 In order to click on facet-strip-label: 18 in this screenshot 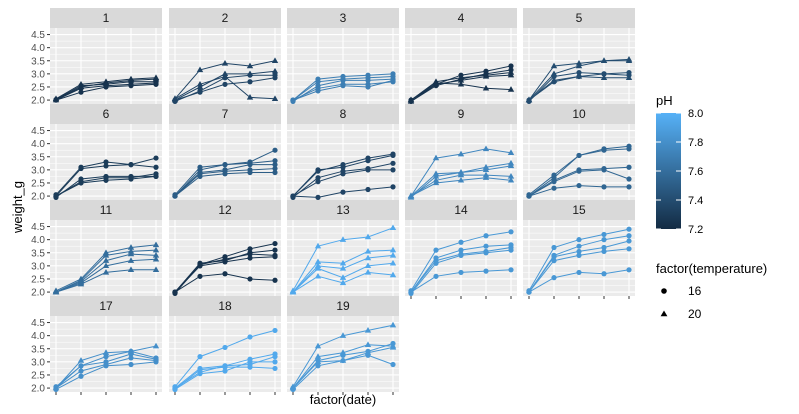, I will do `click(225, 306)`.